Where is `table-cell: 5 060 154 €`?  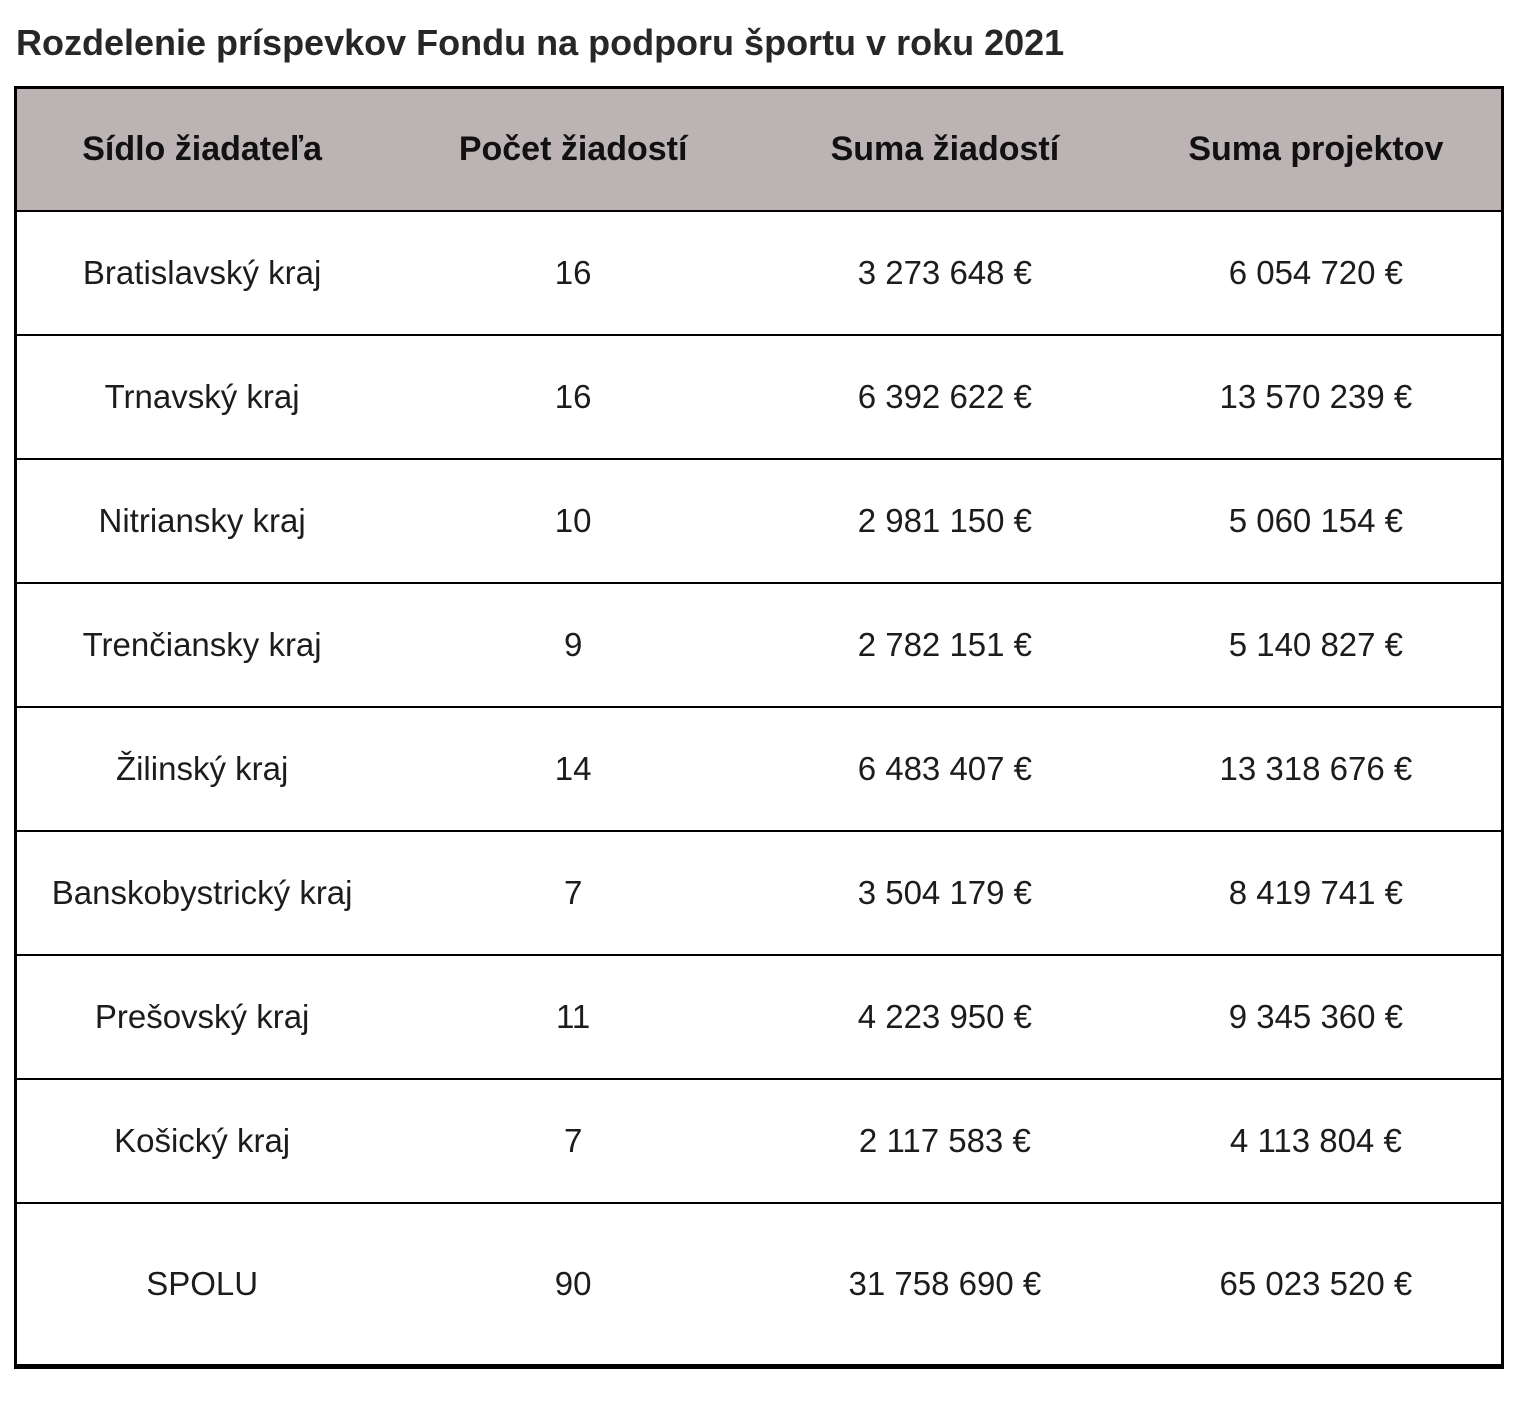 table-cell: 5 060 154 € is located at coordinates (1316, 520).